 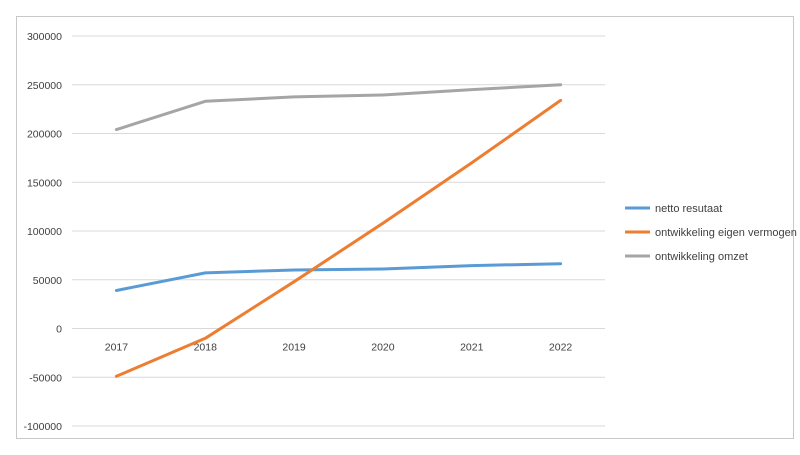 I want to click on legend-label: ontwikkeling eigen vermogen, so click(x=726, y=233).